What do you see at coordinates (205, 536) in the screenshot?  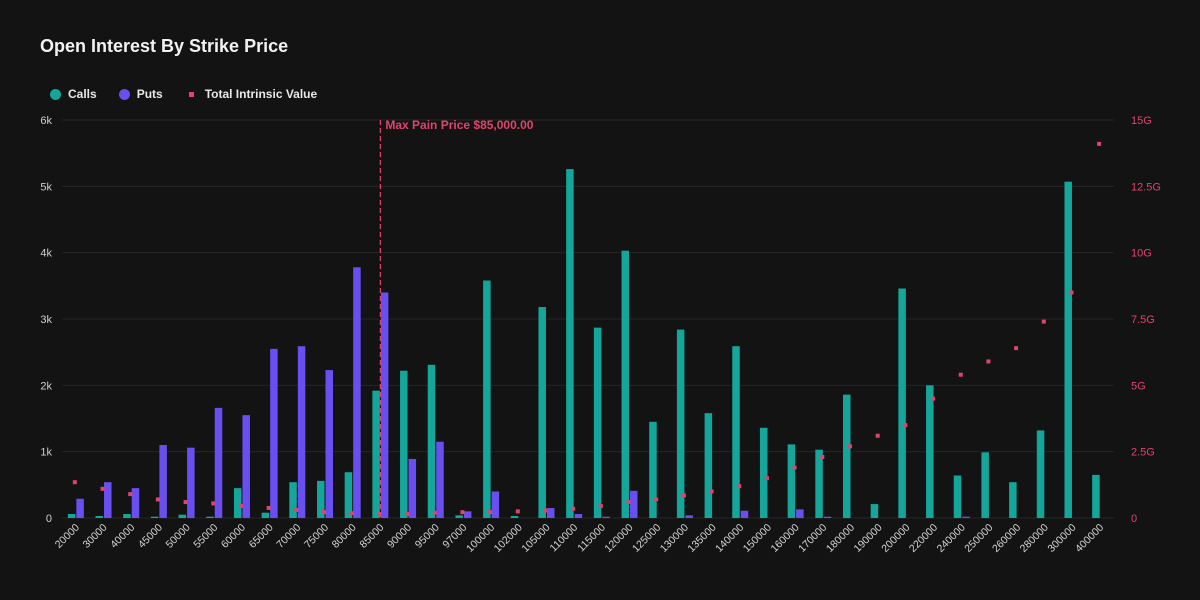 I see `x-tick-label: 55000` at bounding box center [205, 536].